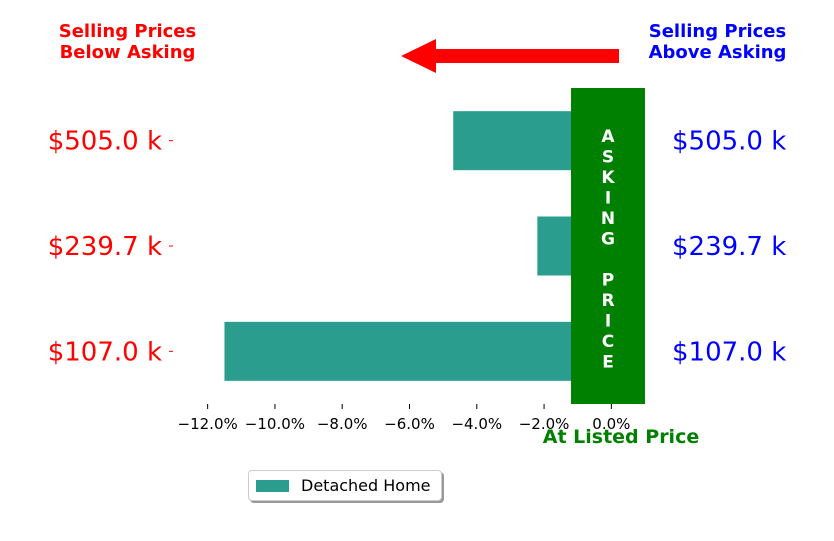  I want to click on asking-letter: N, so click(608, 219).